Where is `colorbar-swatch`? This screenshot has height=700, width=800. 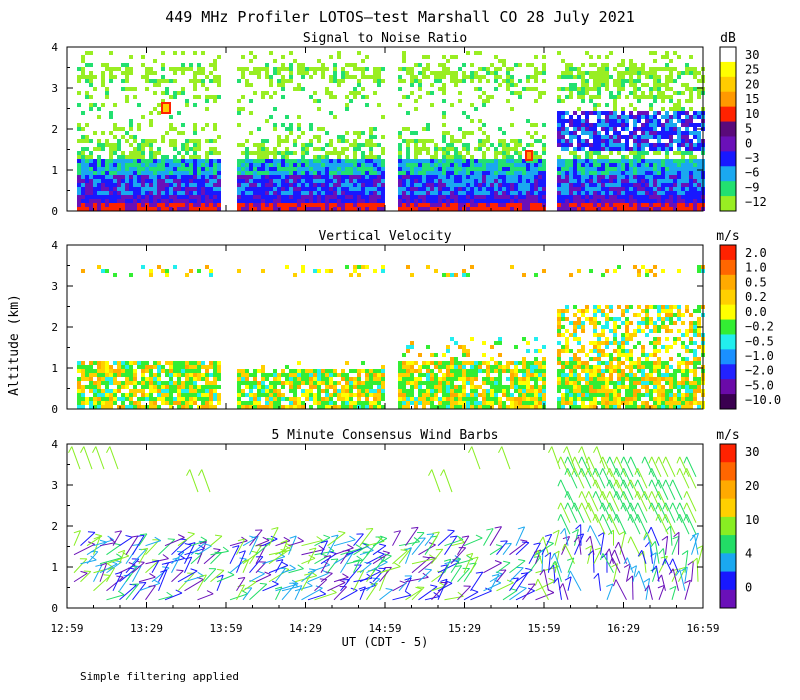
colorbar-swatch is located at coordinates (728, 144).